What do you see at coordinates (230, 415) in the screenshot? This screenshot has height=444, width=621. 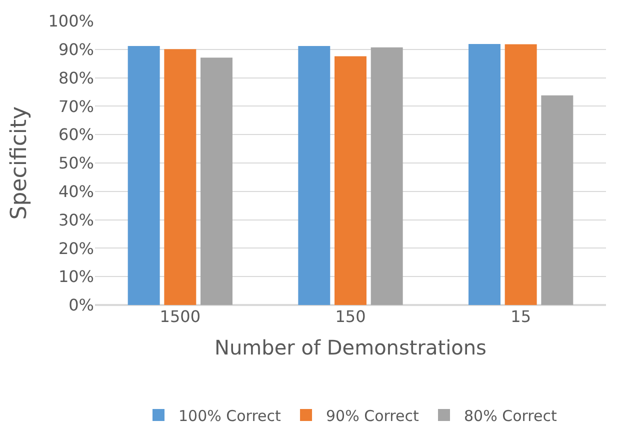 I see `legend-label: 100% Correct` at bounding box center [230, 415].